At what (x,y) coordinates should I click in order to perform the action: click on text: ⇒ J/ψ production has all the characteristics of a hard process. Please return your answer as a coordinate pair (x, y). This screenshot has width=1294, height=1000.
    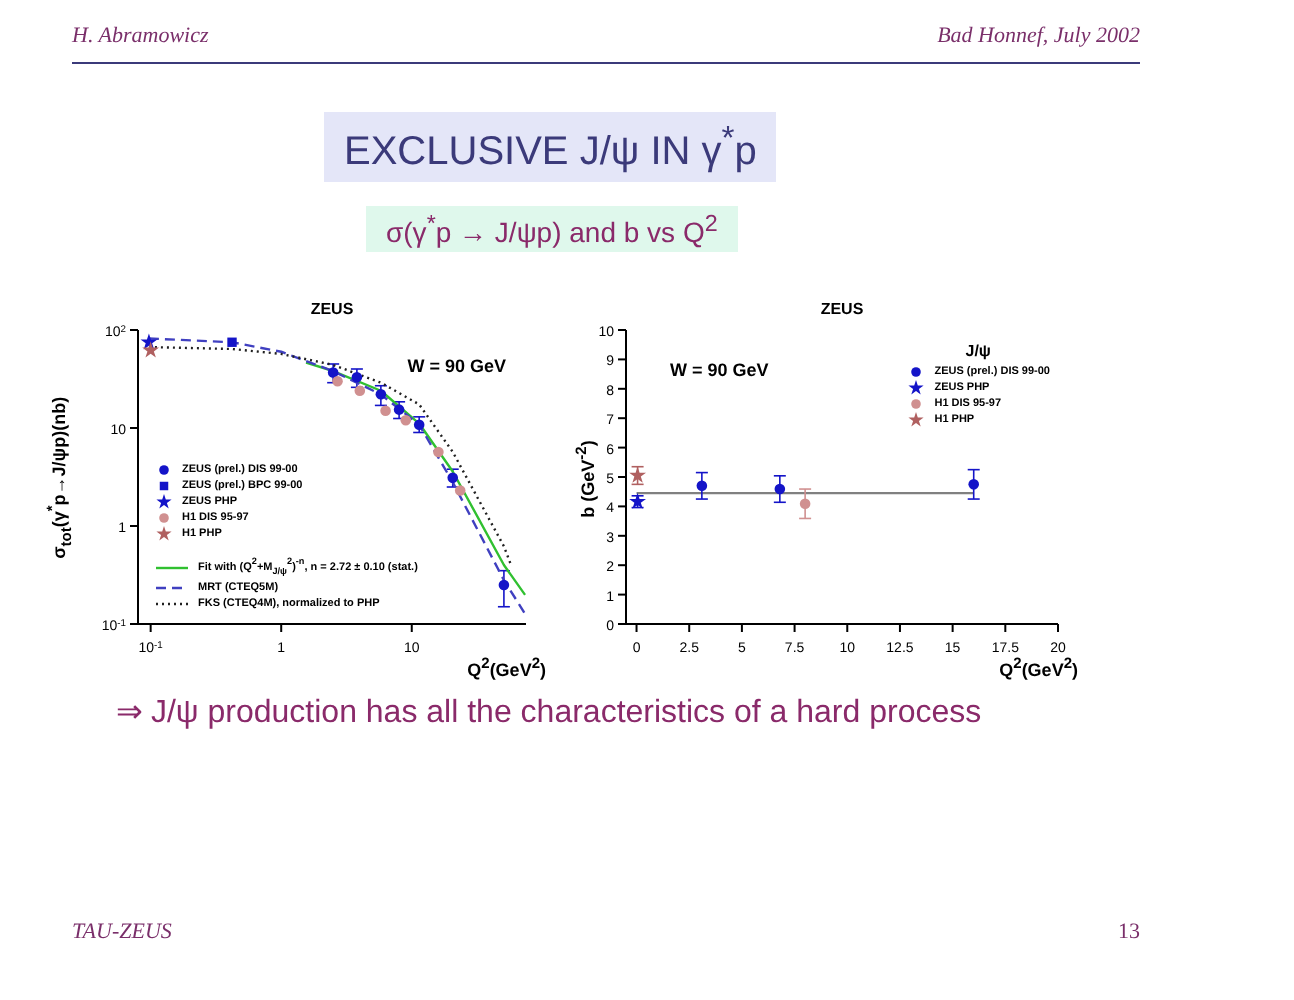
    Looking at the image, I should click on (549, 713).